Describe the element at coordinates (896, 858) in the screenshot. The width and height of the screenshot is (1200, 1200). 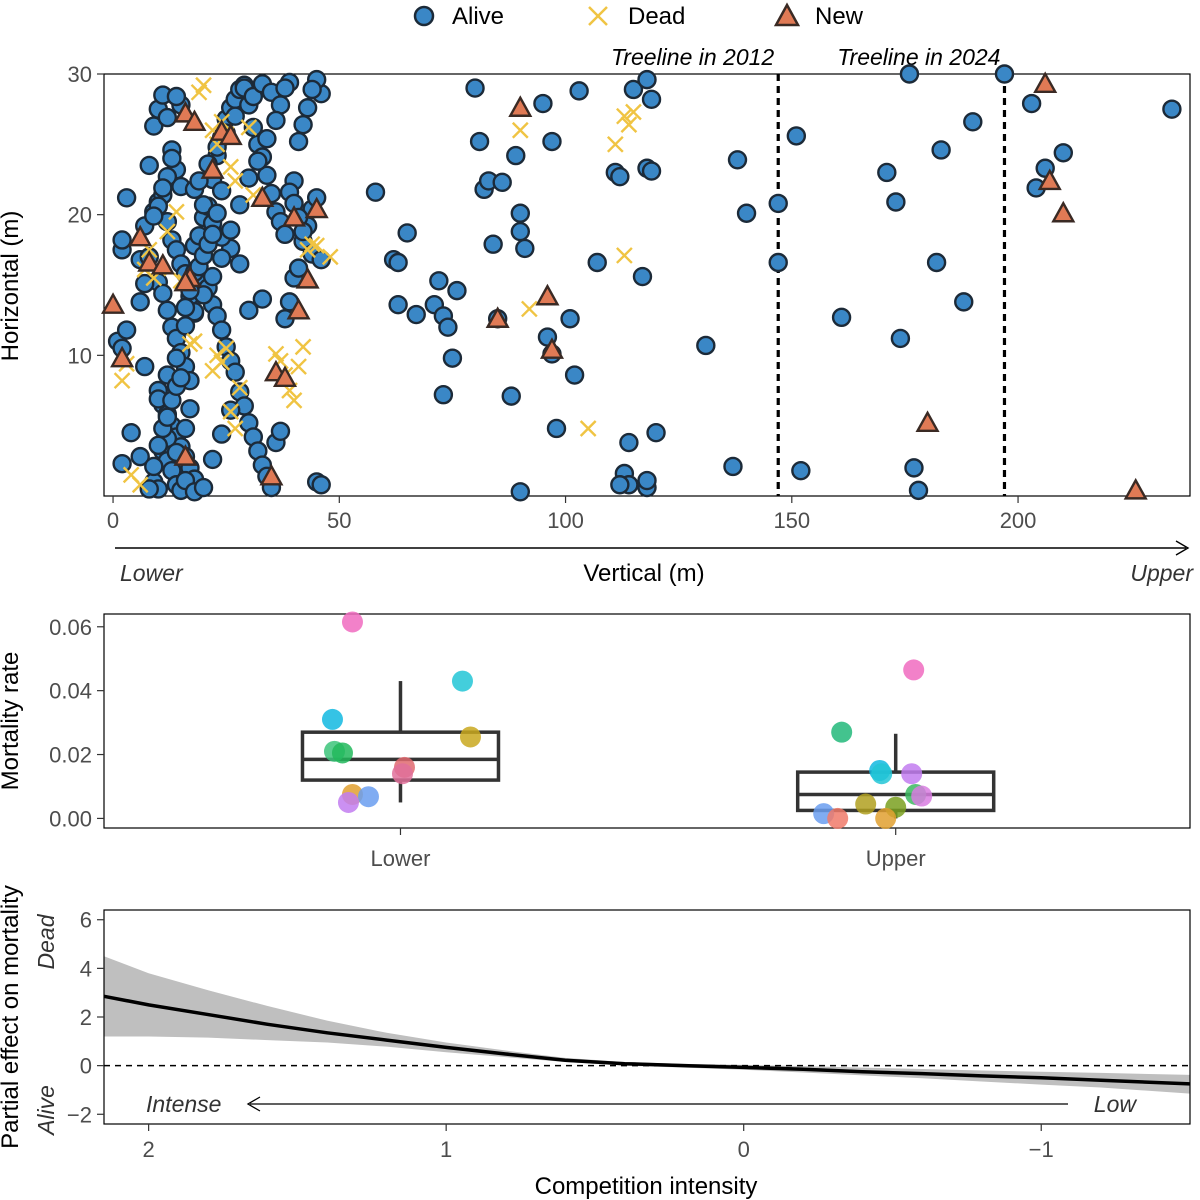
I see `category-label: Upper` at that location.